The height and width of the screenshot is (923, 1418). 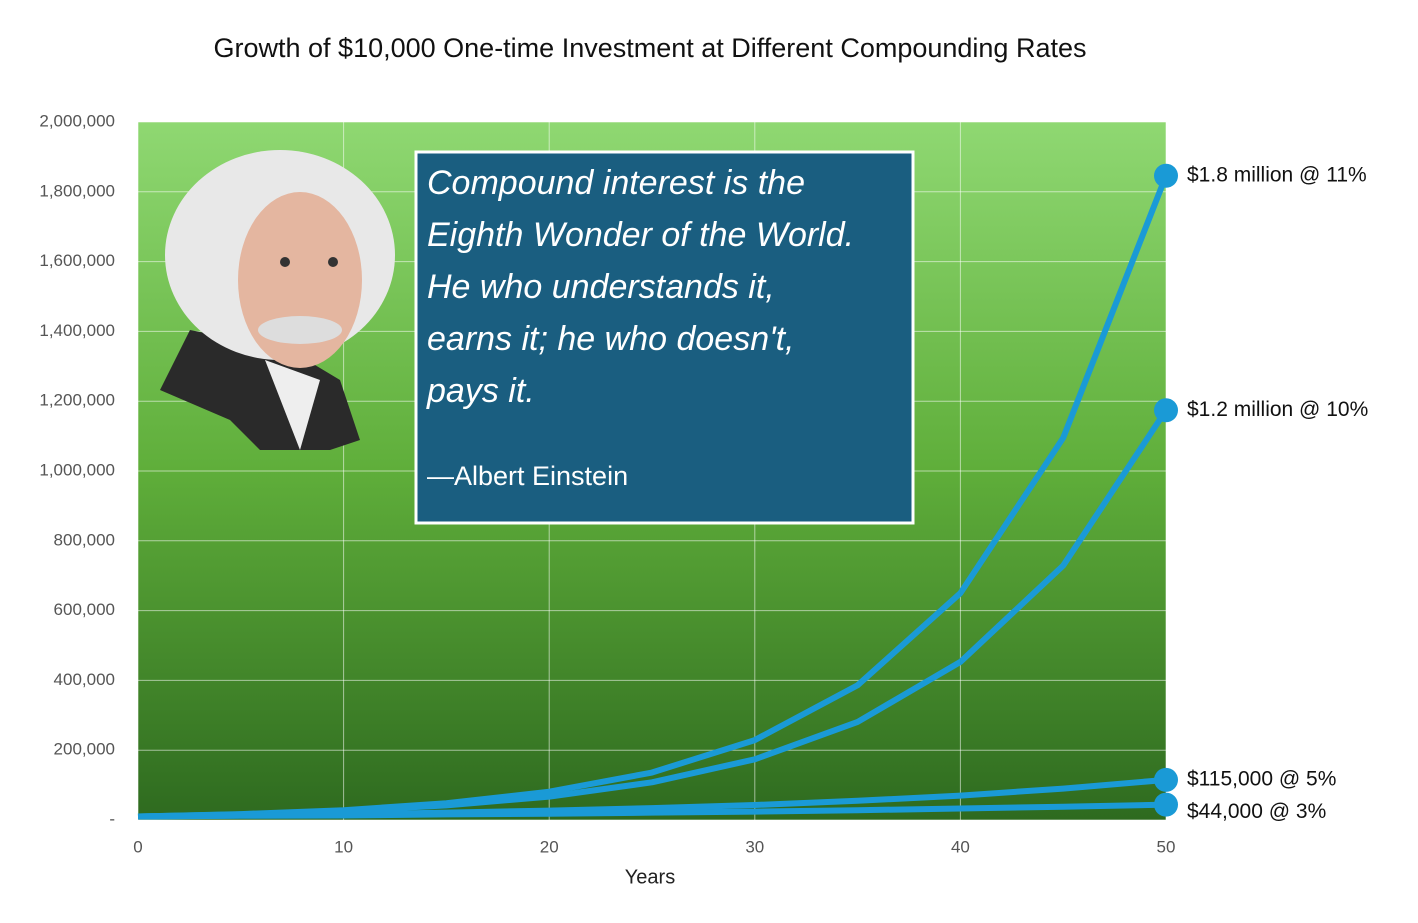 I want to click on quote-line: pays it., so click(x=480, y=391).